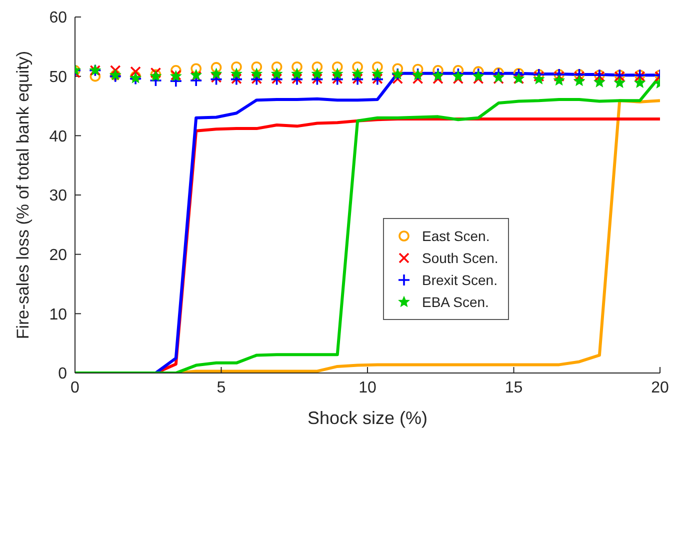 The width and height of the screenshot is (678, 538). What do you see at coordinates (58, 196) in the screenshot?
I see `y-tick-label: 30` at bounding box center [58, 196].